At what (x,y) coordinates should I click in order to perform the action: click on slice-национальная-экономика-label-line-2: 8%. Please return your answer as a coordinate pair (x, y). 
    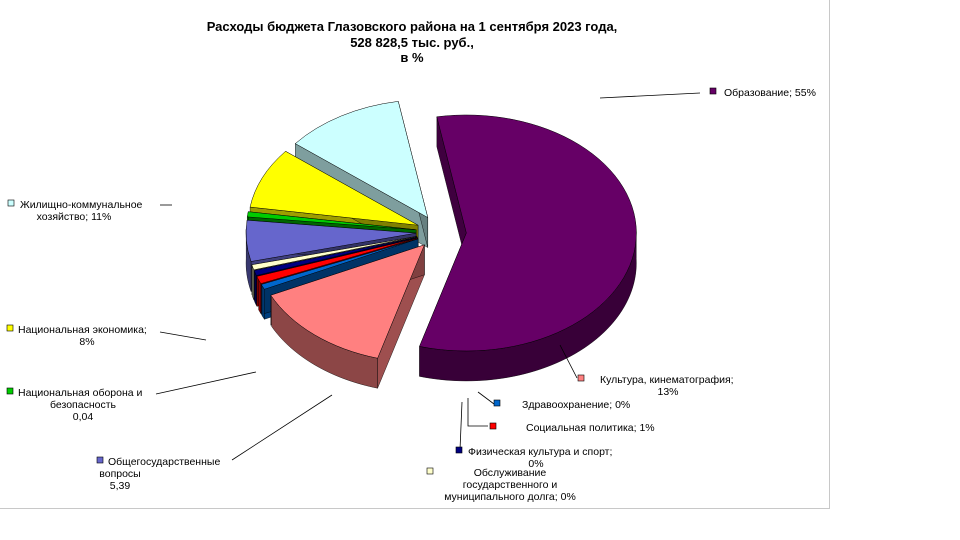
    Looking at the image, I should click on (86, 342).